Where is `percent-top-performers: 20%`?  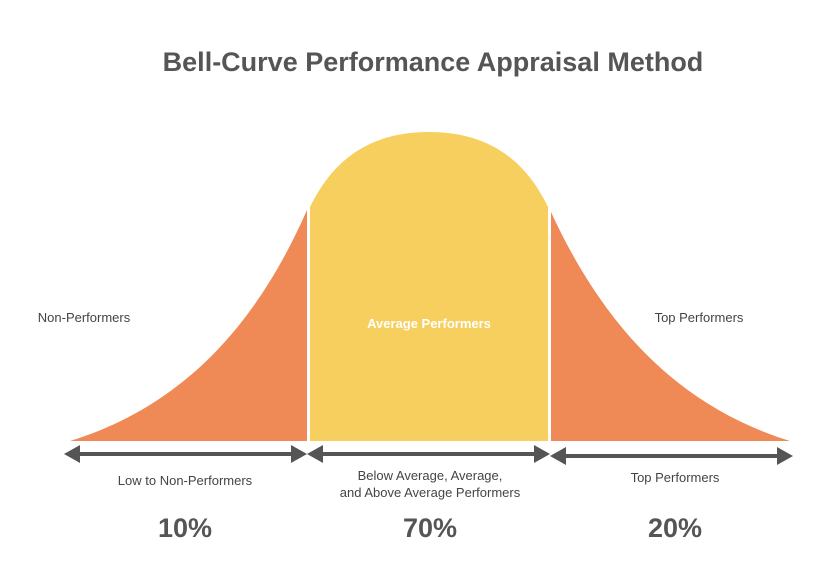
percent-top-performers: 20% is located at coordinates (675, 528).